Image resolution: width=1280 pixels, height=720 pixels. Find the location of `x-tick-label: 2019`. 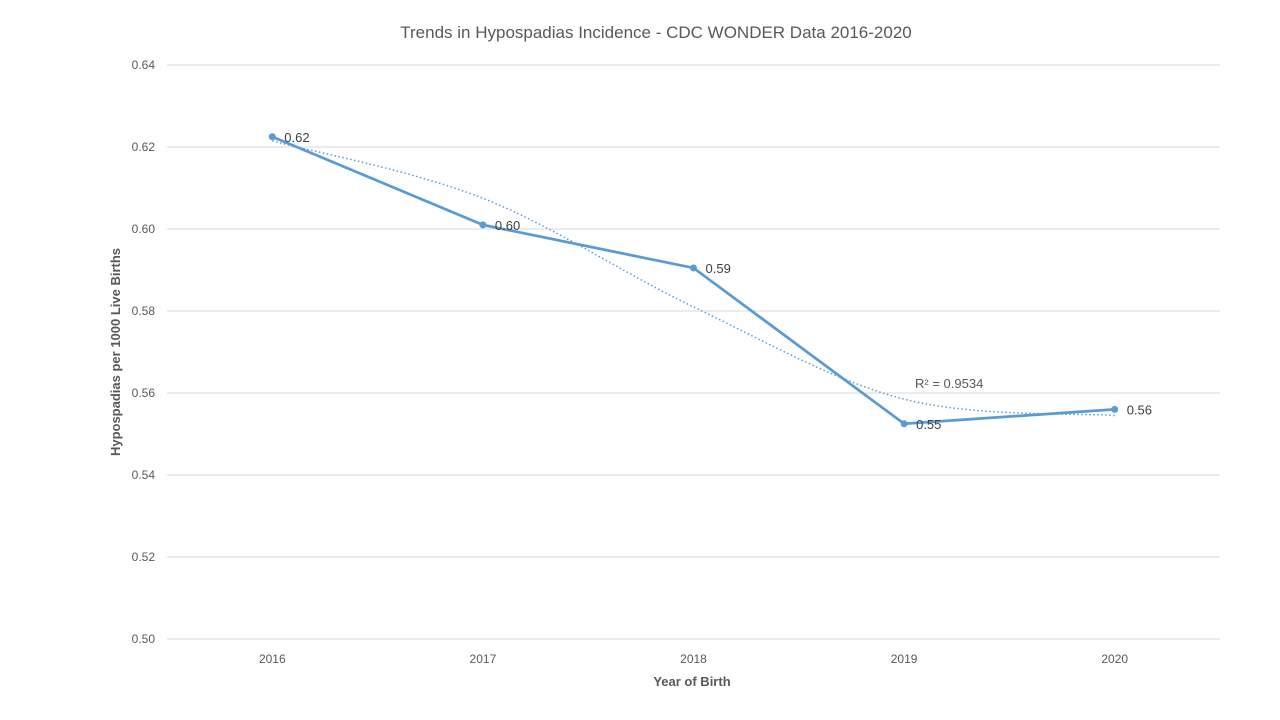

x-tick-label: 2019 is located at coordinates (904, 659).